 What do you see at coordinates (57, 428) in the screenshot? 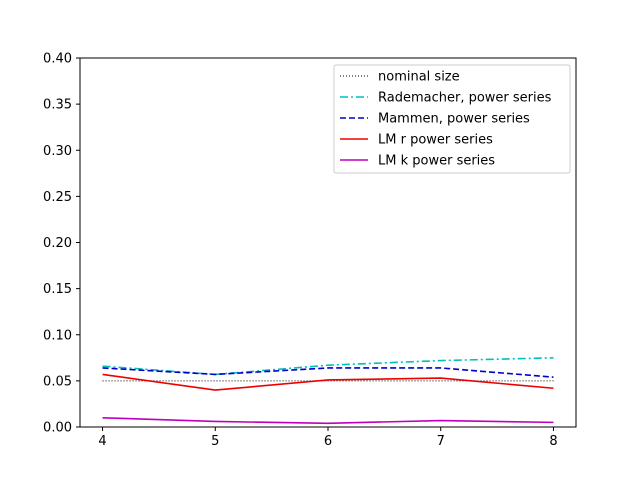
I see `y-tick-label: 0.00` at bounding box center [57, 428].